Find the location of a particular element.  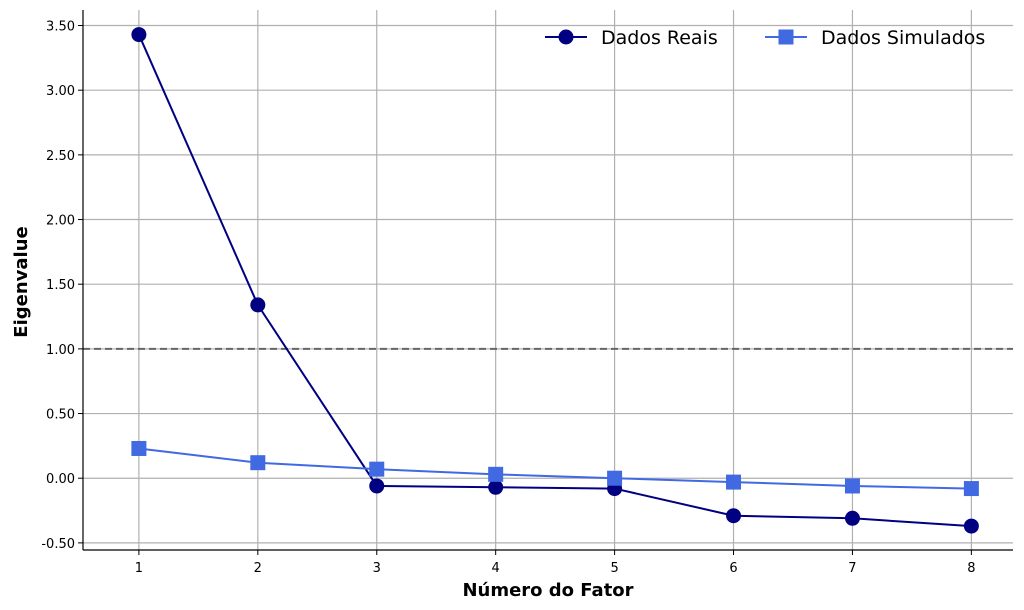

legend: Dados Reais Dados Simulados is located at coordinates (765, 38).